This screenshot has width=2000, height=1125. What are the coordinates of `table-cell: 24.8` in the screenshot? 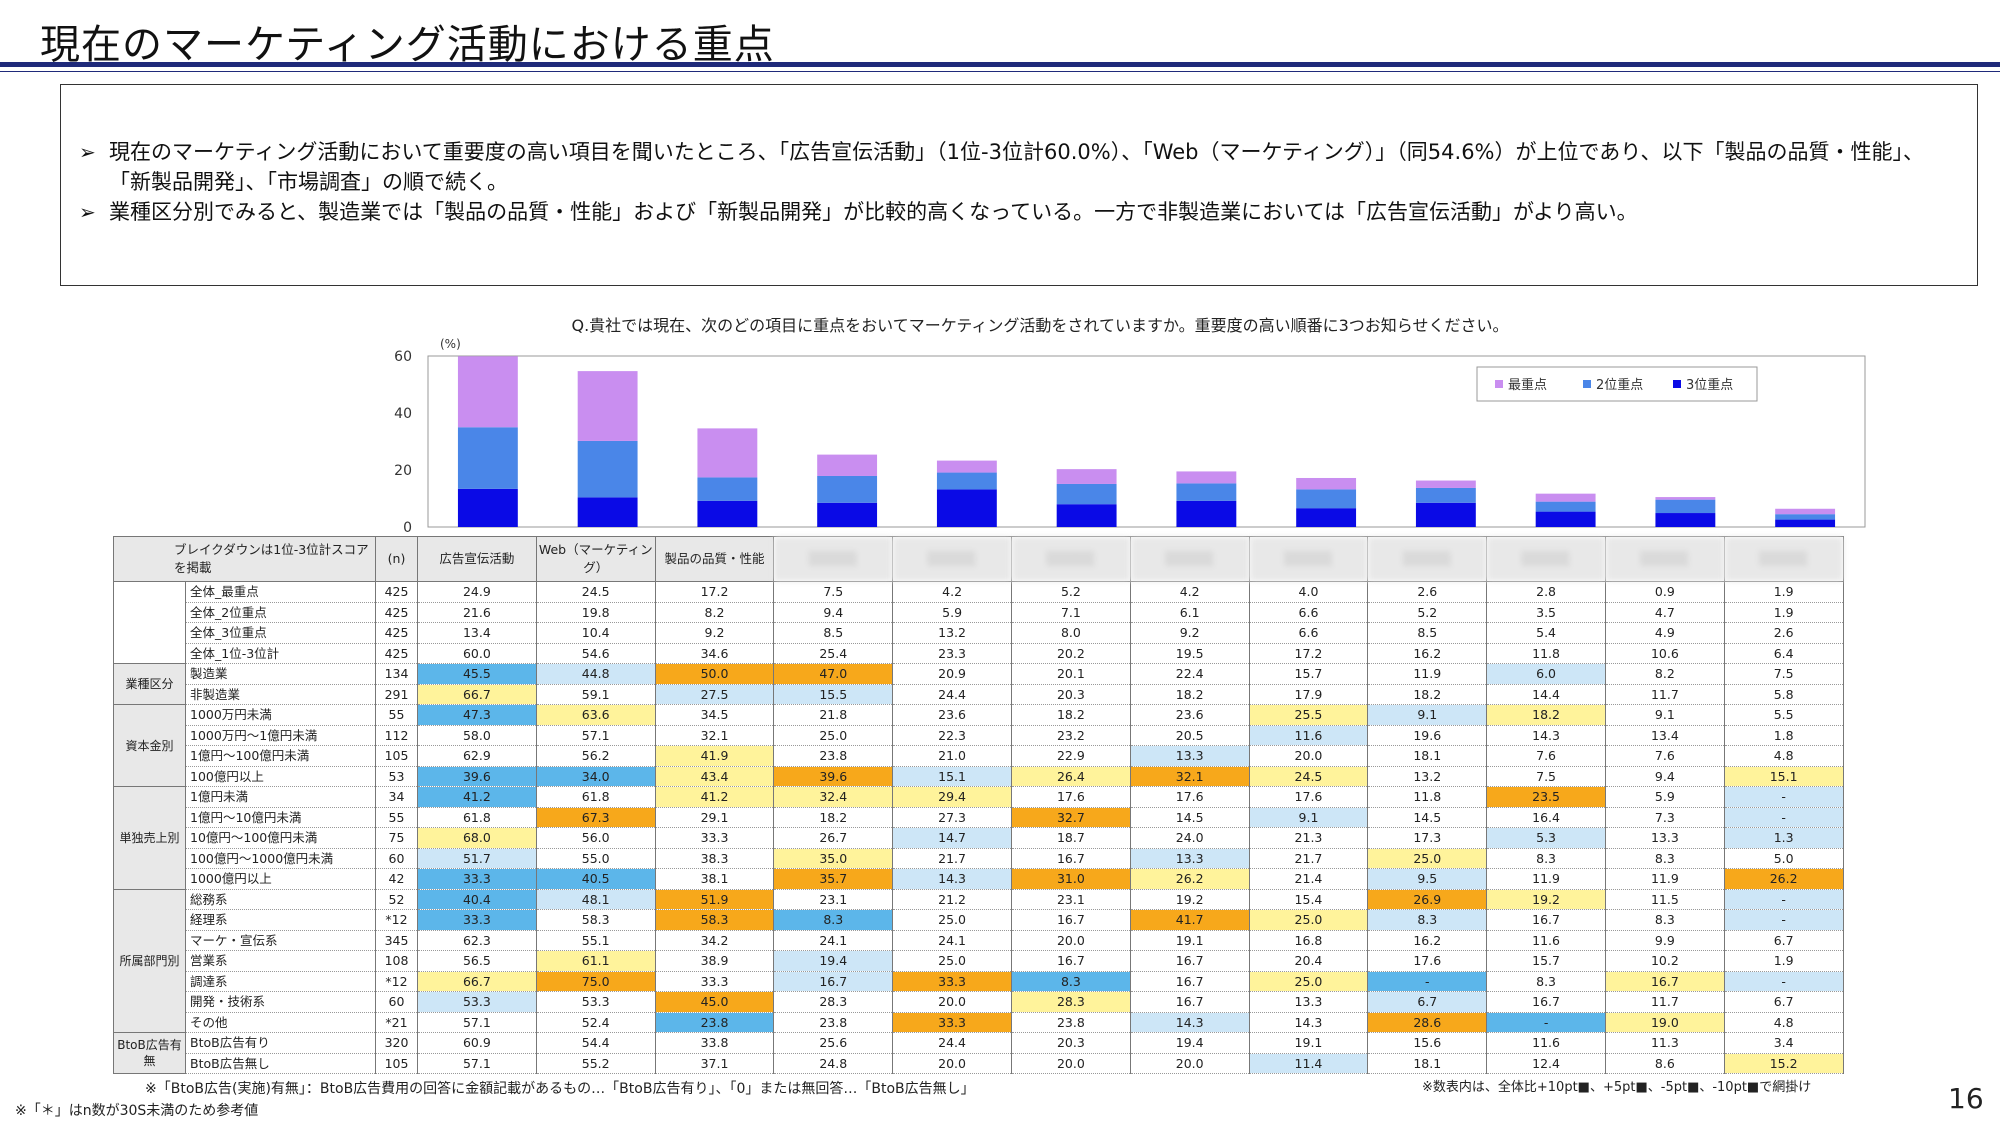 It's located at (833, 1063).